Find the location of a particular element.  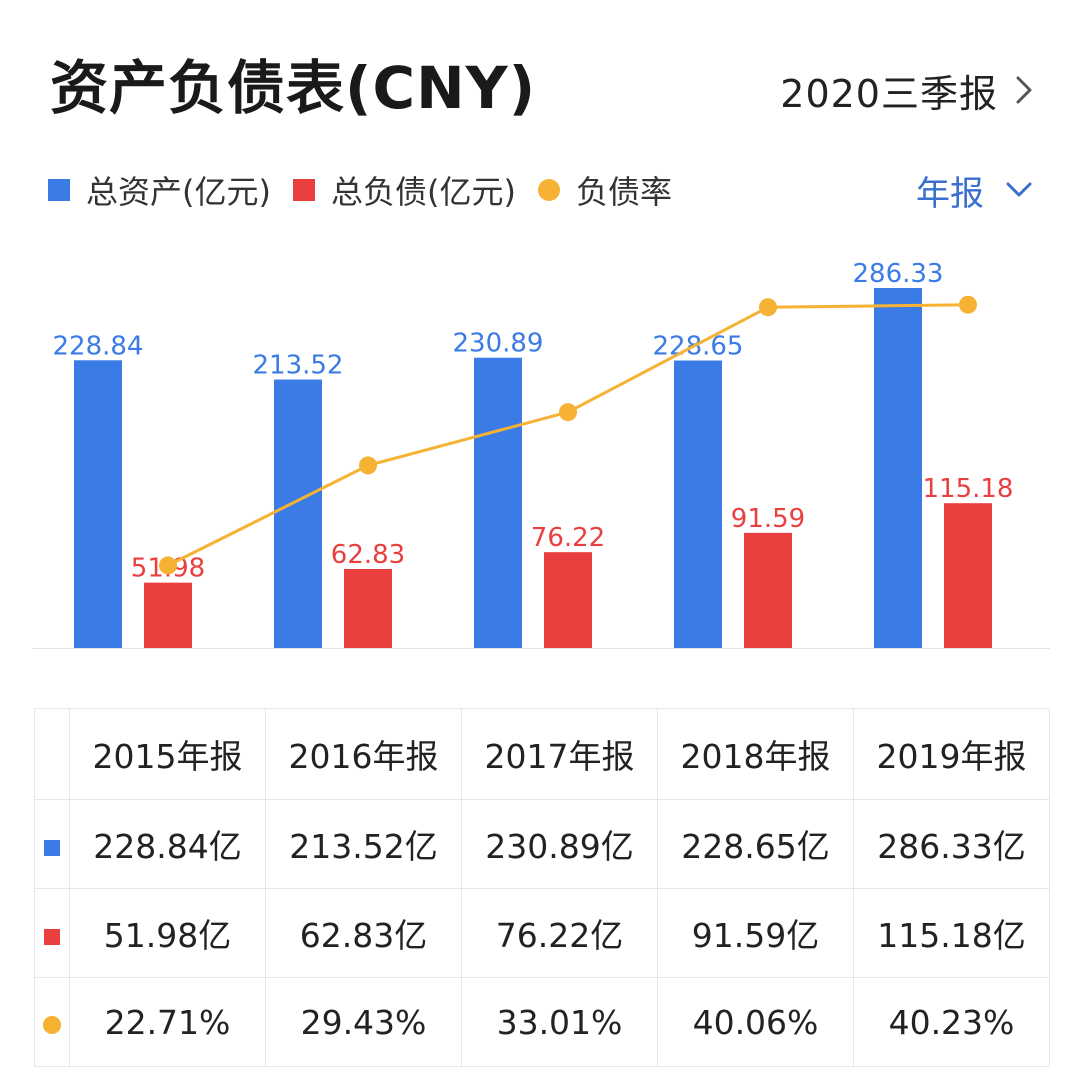

liabilities-square-icon is located at coordinates (52, 936).